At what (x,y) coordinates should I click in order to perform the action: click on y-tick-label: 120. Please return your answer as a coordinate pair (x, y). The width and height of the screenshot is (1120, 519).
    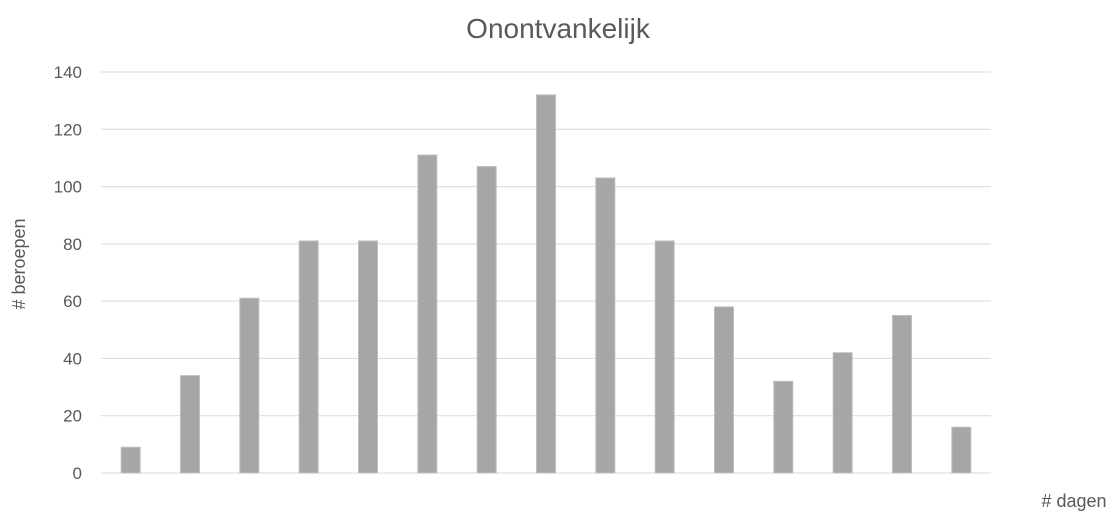
    Looking at the image, I should click on (68, 129).